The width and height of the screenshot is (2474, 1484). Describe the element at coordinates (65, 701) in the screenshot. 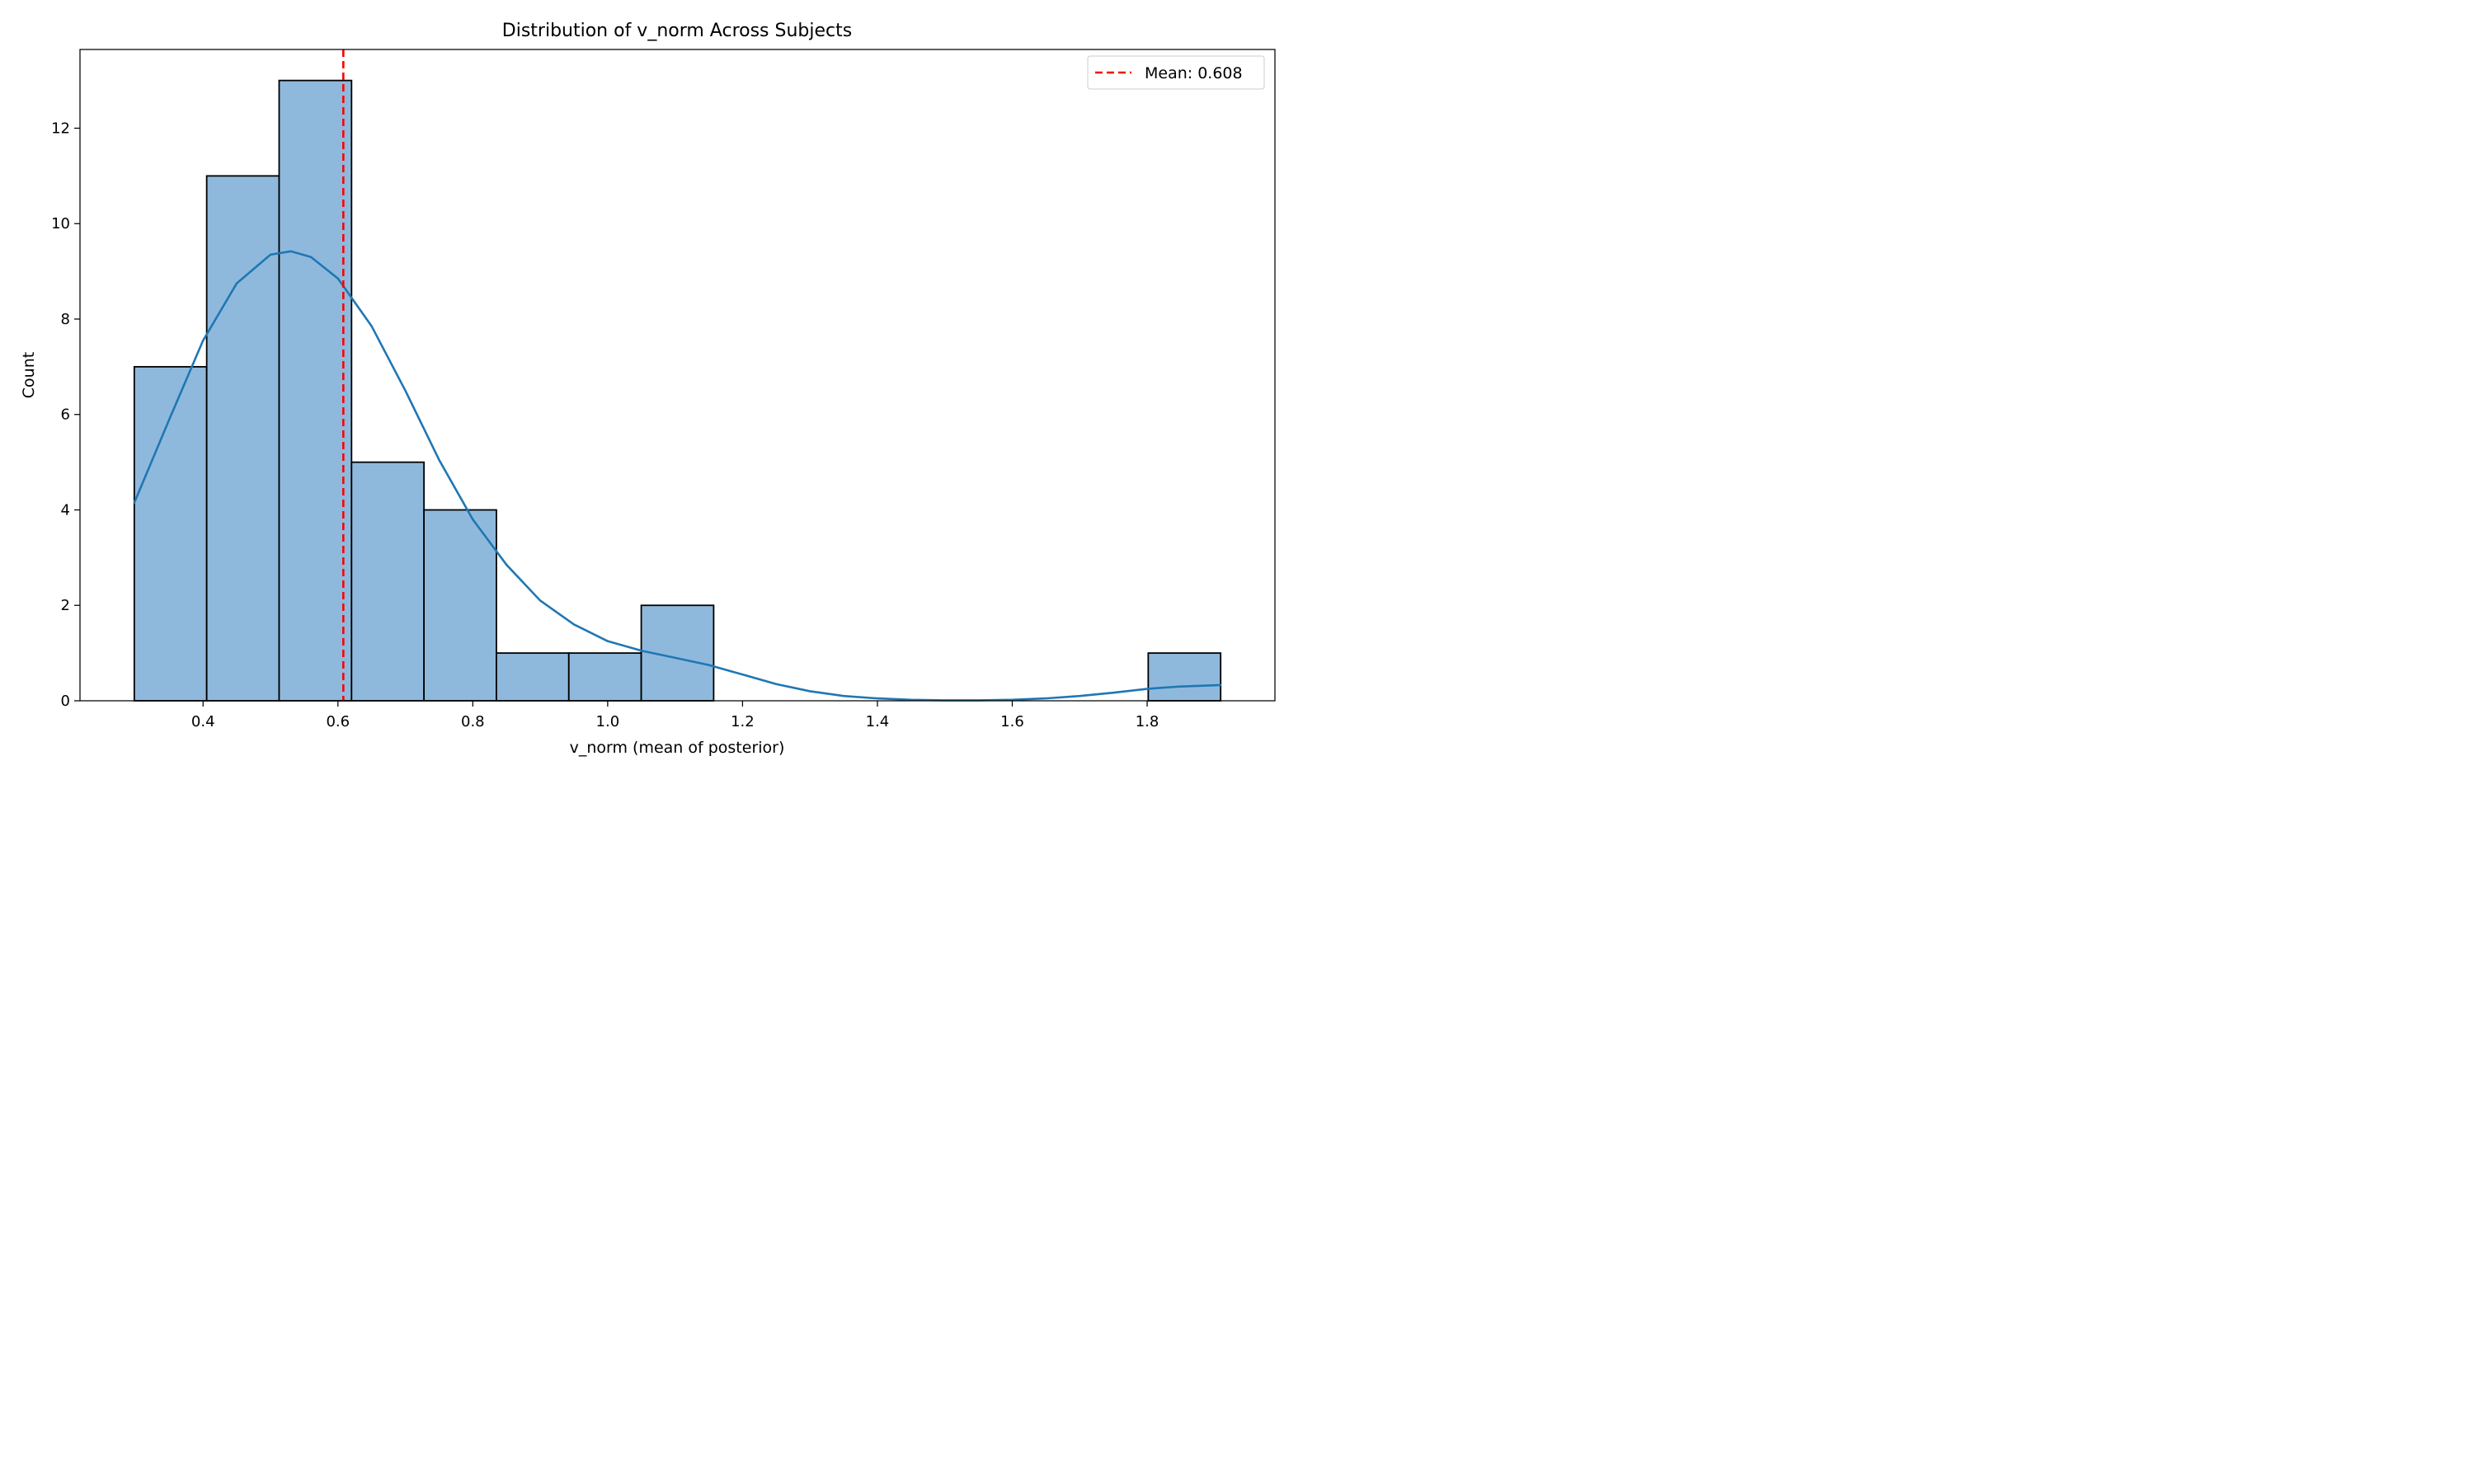

I see `y-tick-label: 0` at that location.